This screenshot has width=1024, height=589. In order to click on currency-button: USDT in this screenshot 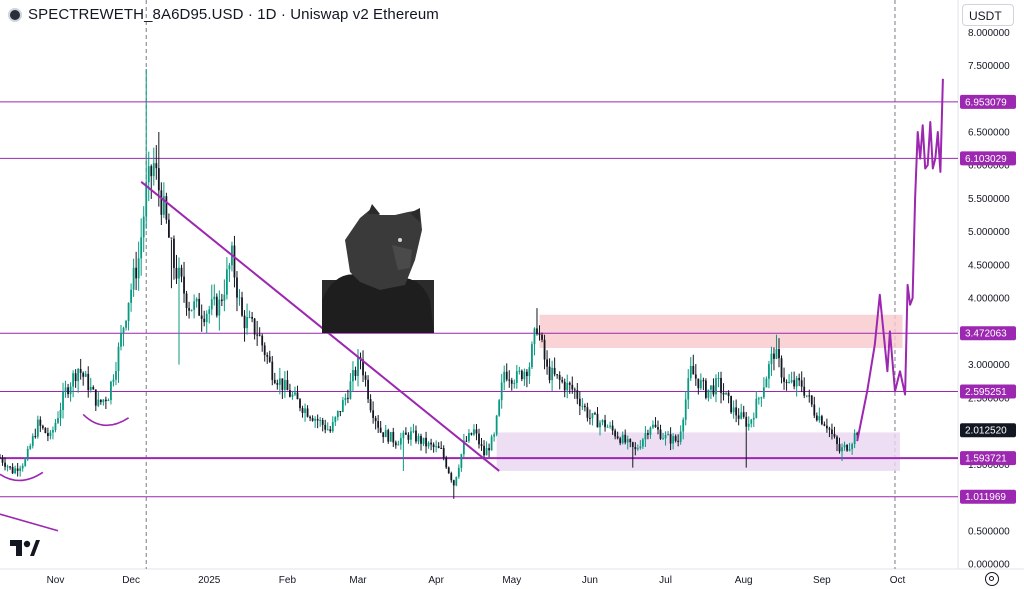, I will do `click(988, 15)`.